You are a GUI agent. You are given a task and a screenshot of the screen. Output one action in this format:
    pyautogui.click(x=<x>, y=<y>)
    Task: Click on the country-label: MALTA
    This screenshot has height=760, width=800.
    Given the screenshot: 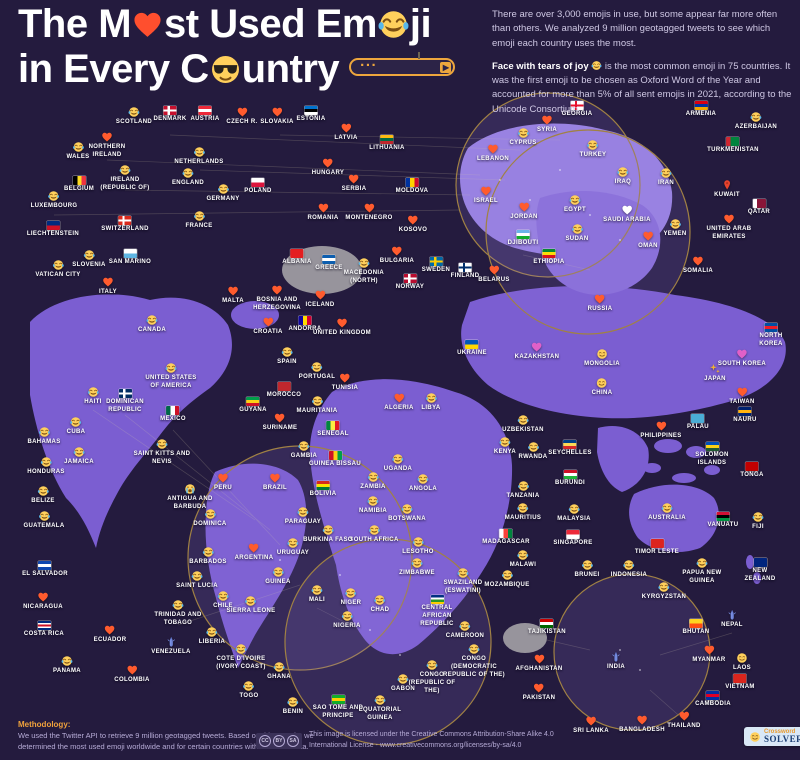 What is the action you would take?
    pyautogui.click(x=233, y=301)
    